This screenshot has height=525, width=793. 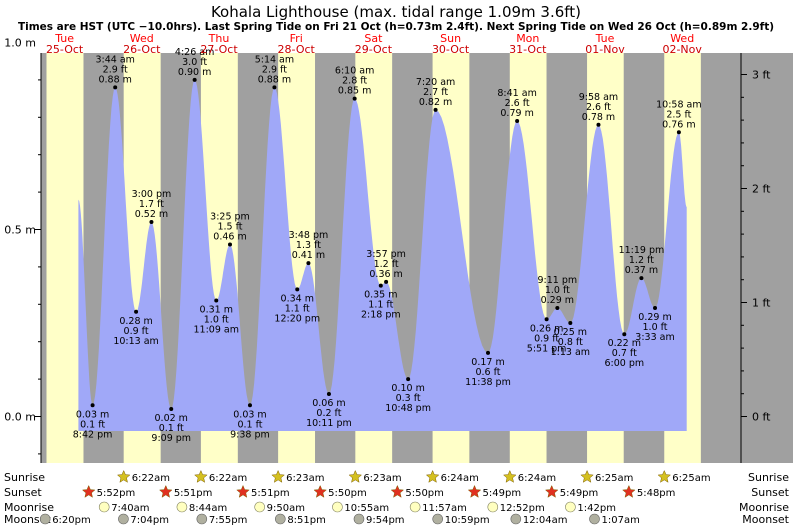 What do you see at coordinates (142, 49) in the screenshot?
I see `date-label: 26-Oct` at bounding box center [142, 49].